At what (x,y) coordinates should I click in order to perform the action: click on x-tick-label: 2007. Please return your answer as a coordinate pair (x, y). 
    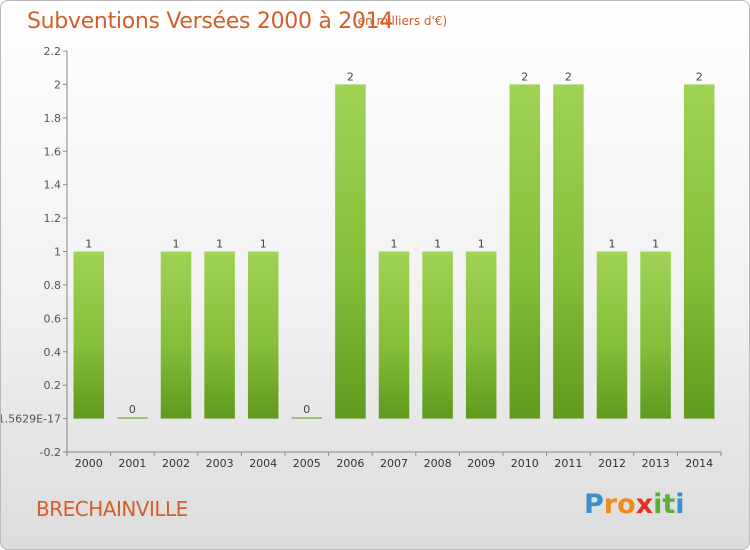
    Looking at the image, I should click on (394, 463).